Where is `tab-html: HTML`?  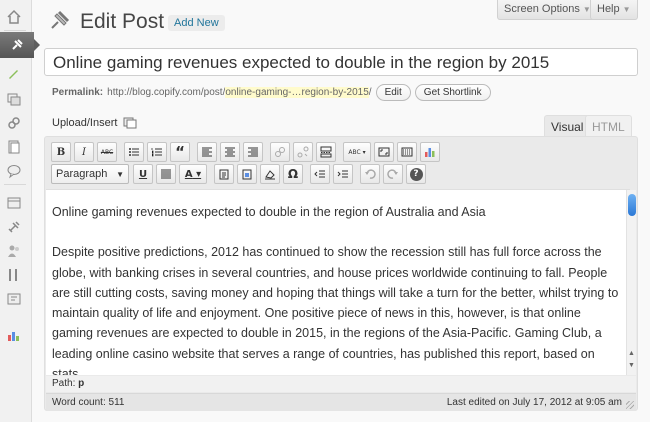
tab-html: HTML is located at coordinates (608, 126).